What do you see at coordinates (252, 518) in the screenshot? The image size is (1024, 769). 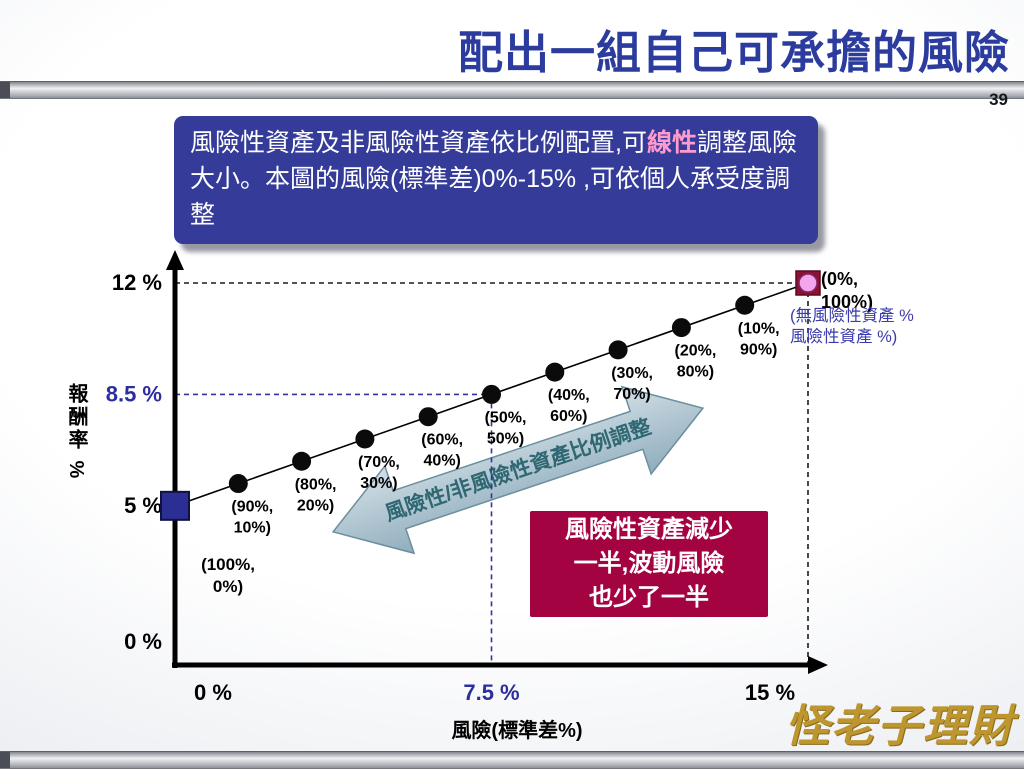 I see `point-label: (90%, 10%)` at bounding box center [252, 518].